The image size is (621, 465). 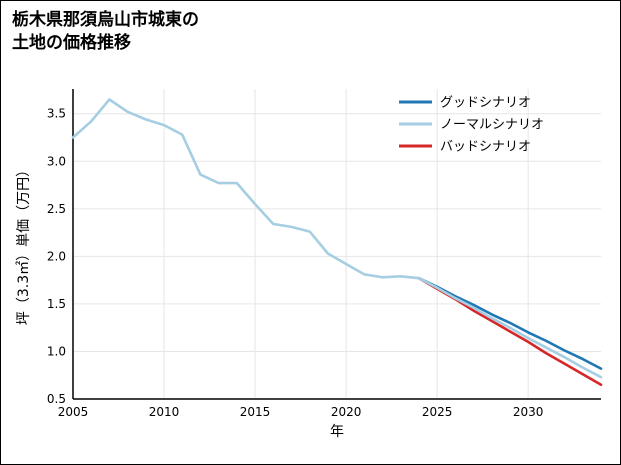 What do you see at coordinates (337, 432) in the screenshot?
I see `x-axis-label: 年` at bounding box center [337, 432].